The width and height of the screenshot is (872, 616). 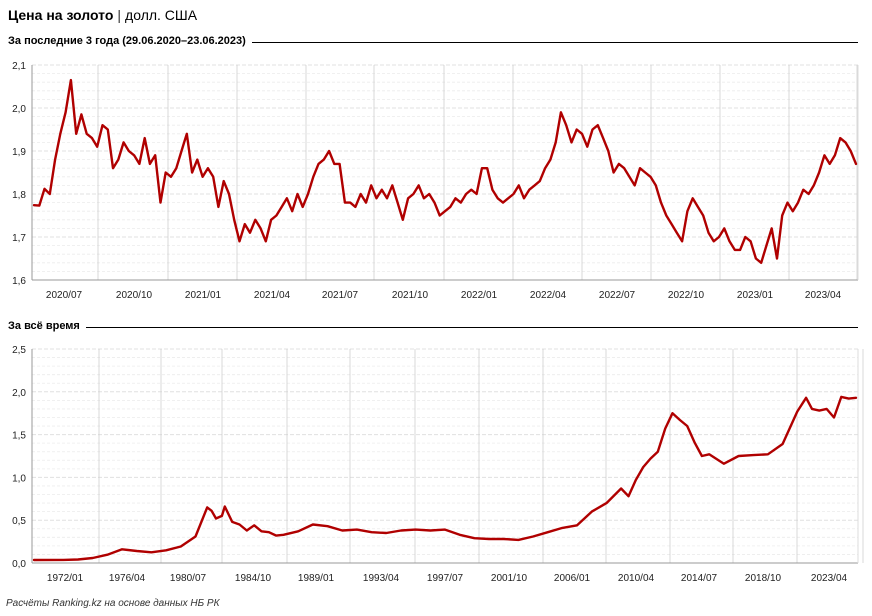 I want to click on x-tick-label: 2006/01, so click(x=572, y=578).